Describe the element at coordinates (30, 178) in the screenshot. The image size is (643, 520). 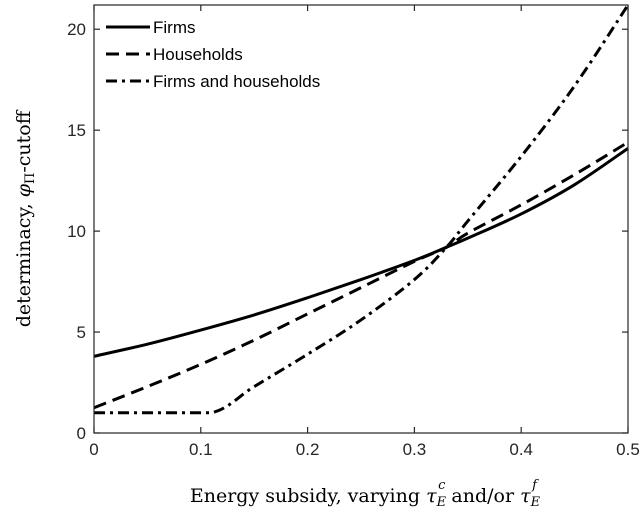
I see `y-axis-sub-pi: Π` at that location.